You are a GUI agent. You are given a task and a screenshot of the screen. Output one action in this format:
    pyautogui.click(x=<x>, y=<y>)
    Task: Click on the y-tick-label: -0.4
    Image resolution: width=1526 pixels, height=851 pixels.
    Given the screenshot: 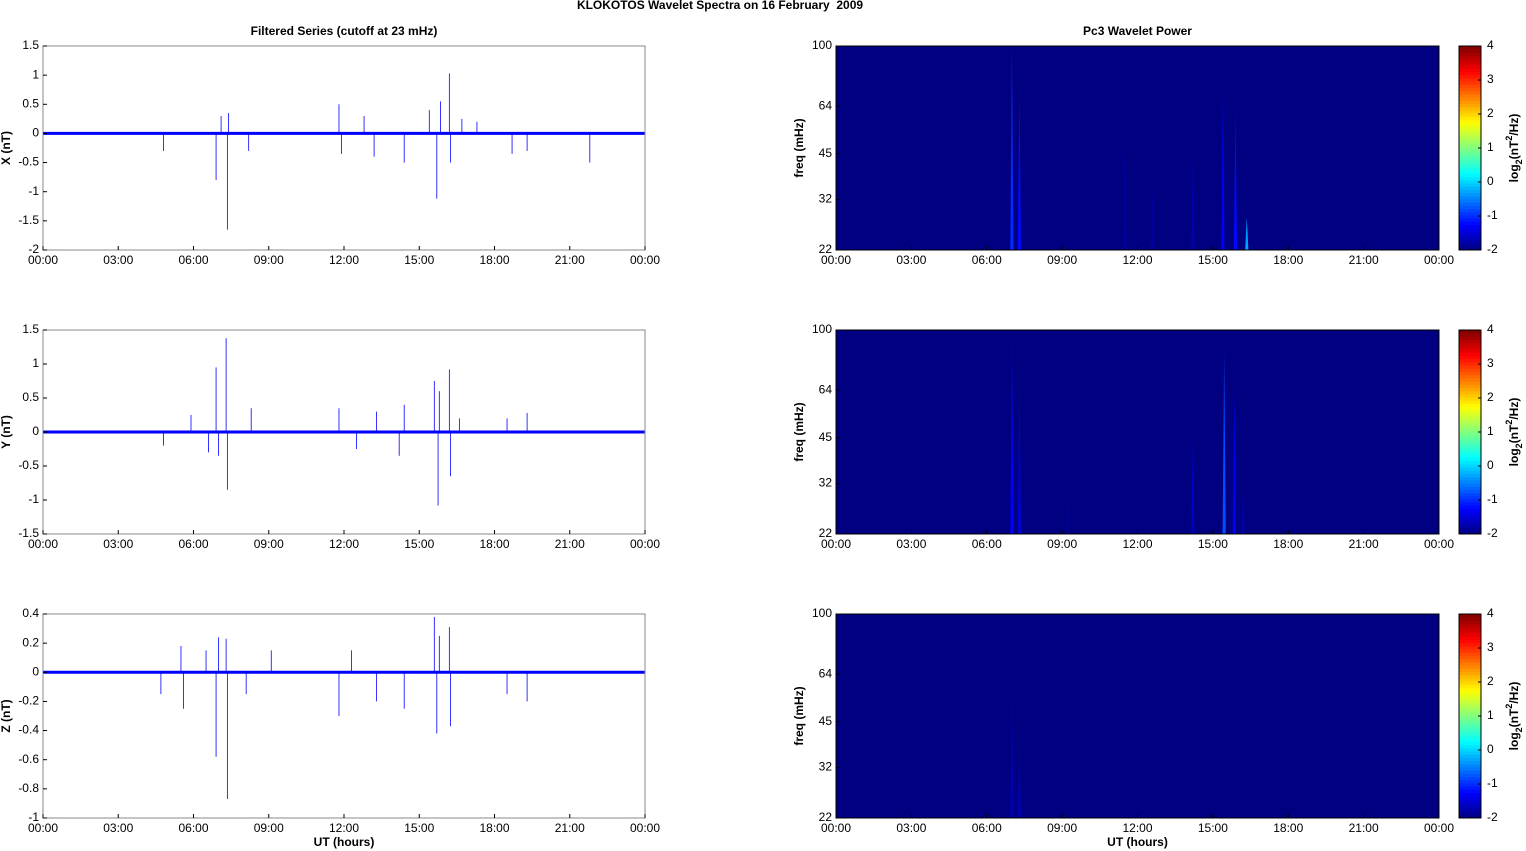 What is the action you would take?
    pyautogui.click(x=28, y=730)
    